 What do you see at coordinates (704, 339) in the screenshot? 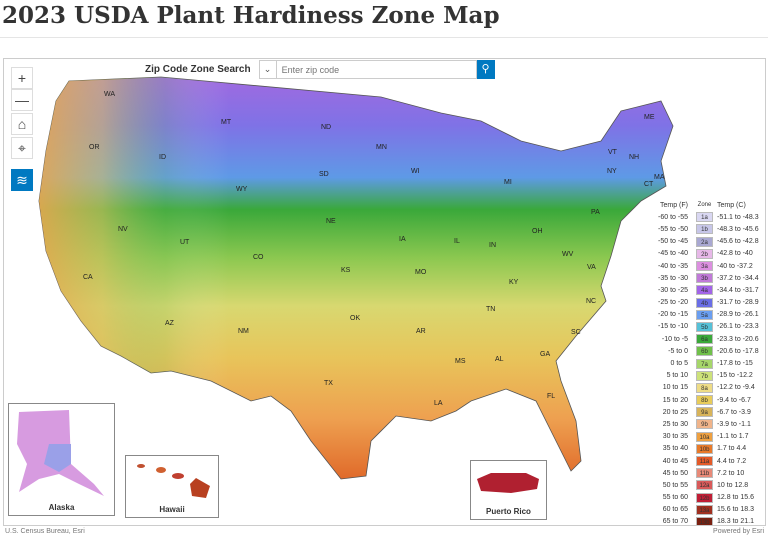
I see `legend-zone-swatch: 6a` at bounding box center [704, 339].